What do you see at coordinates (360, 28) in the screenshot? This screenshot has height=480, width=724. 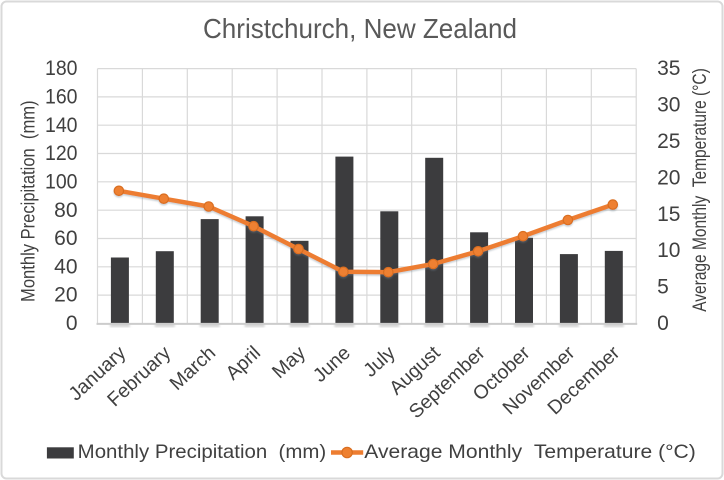 I see `svg-text: Christchurch, New Zealand` at bounding box center [360, 28].